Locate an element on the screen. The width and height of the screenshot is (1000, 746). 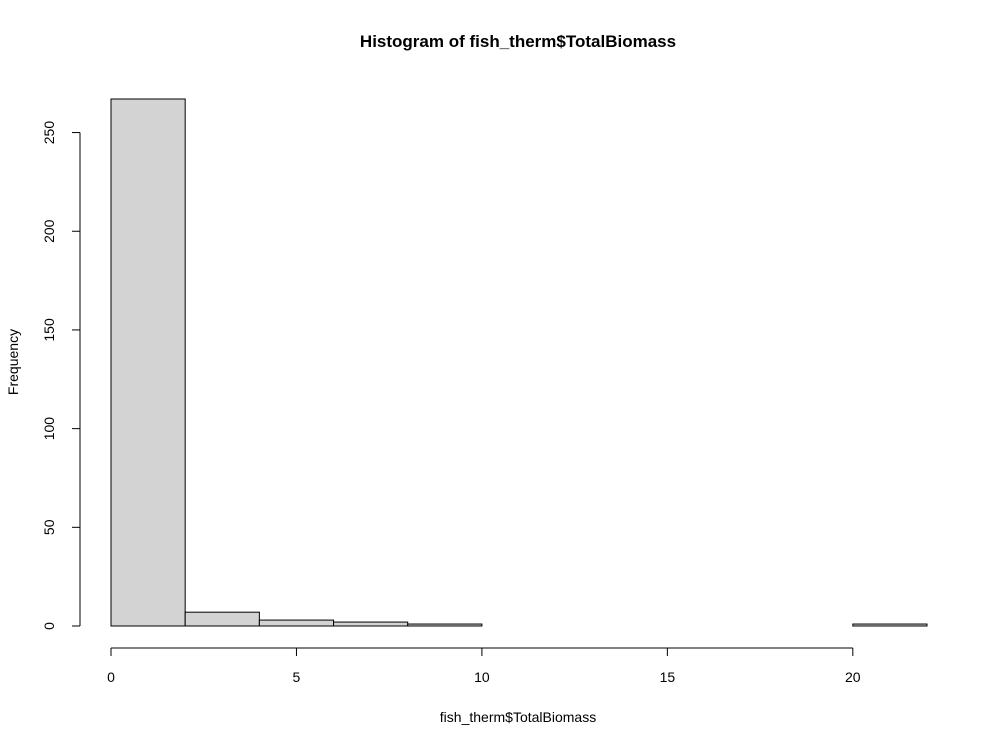
y-tick-label: 200 is located at coordinates (49, 231).